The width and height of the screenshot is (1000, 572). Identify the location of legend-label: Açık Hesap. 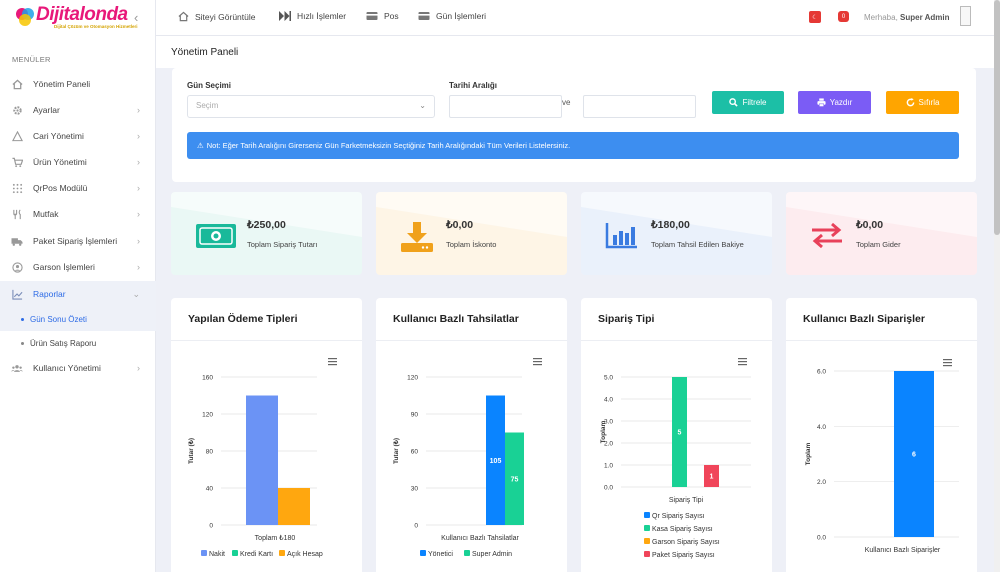
(305, 554).